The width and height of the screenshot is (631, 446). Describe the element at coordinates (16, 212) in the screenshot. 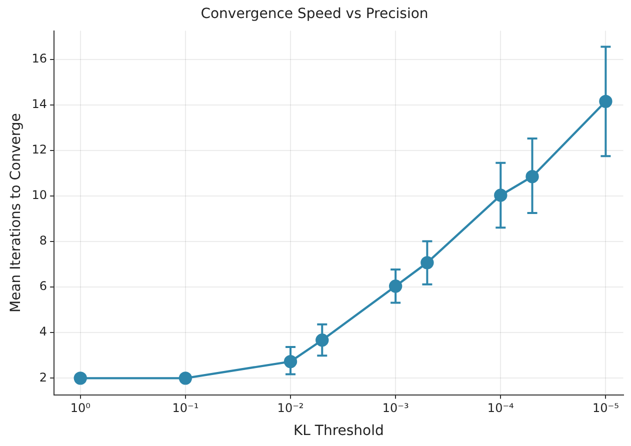

I see `y-axis-title: Mean Iterations to Converge` at that location.